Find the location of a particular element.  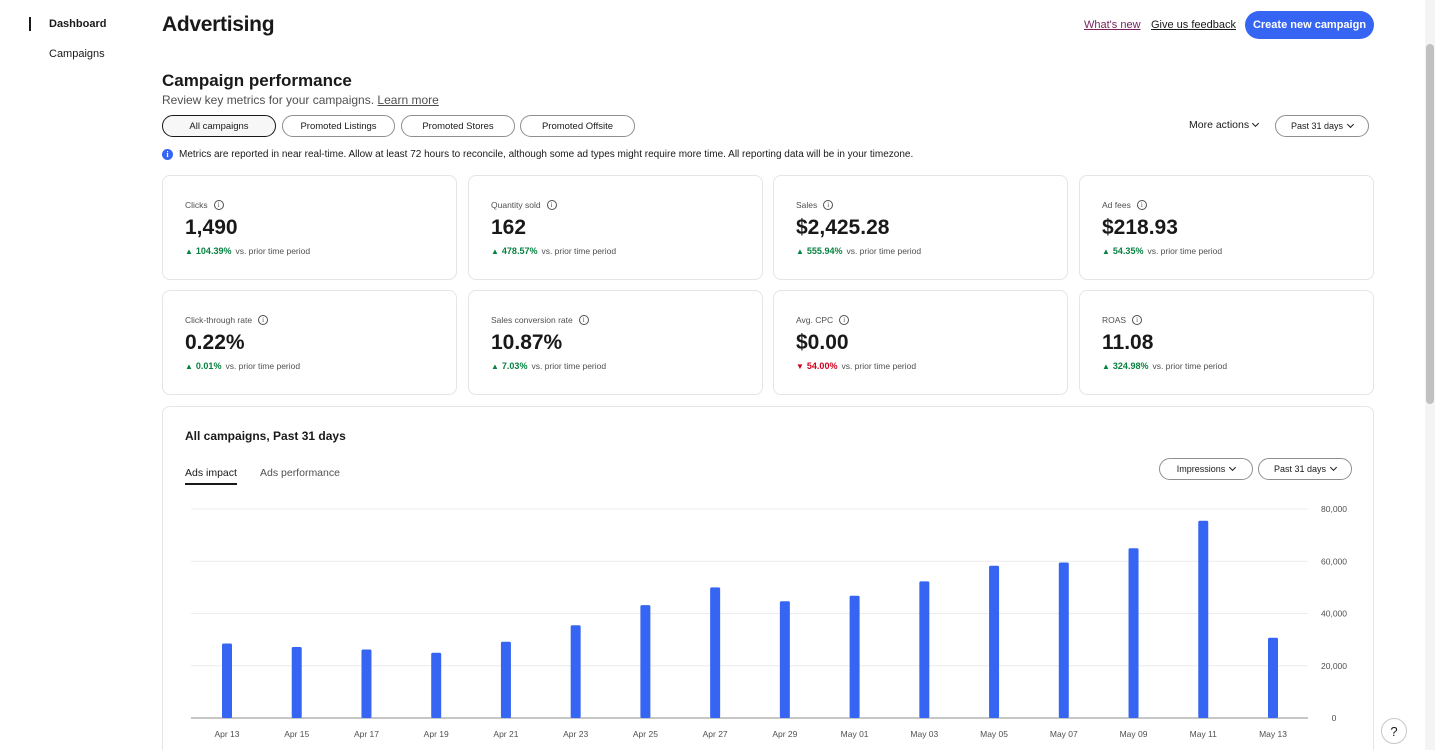

feedback-link: Give us feedback is located at coordinates (1193, 25).